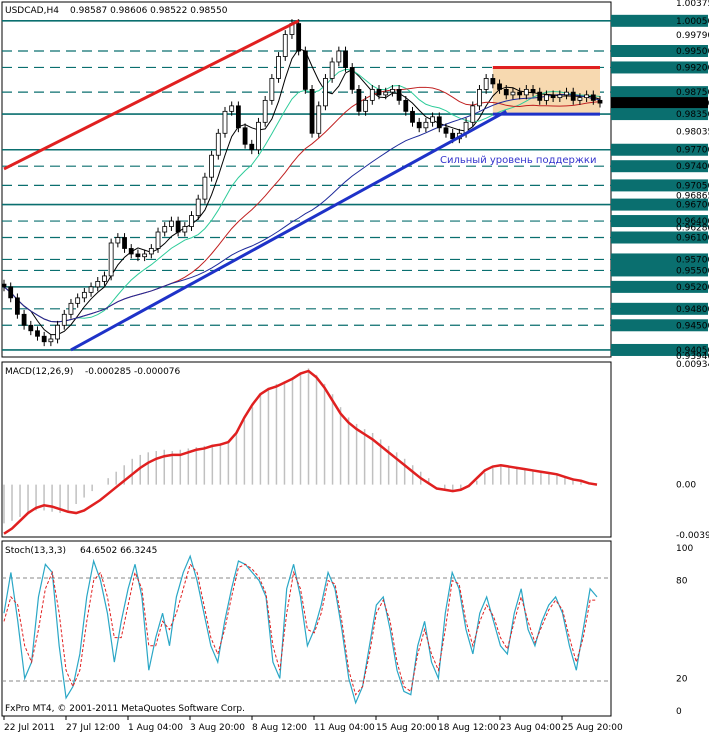 This screenshot has width=709, height=734. What do you see at coordinates (682, 582) in the screenshot?
I see `stoch-tick-label: 80` at bounding box center [682, 582].